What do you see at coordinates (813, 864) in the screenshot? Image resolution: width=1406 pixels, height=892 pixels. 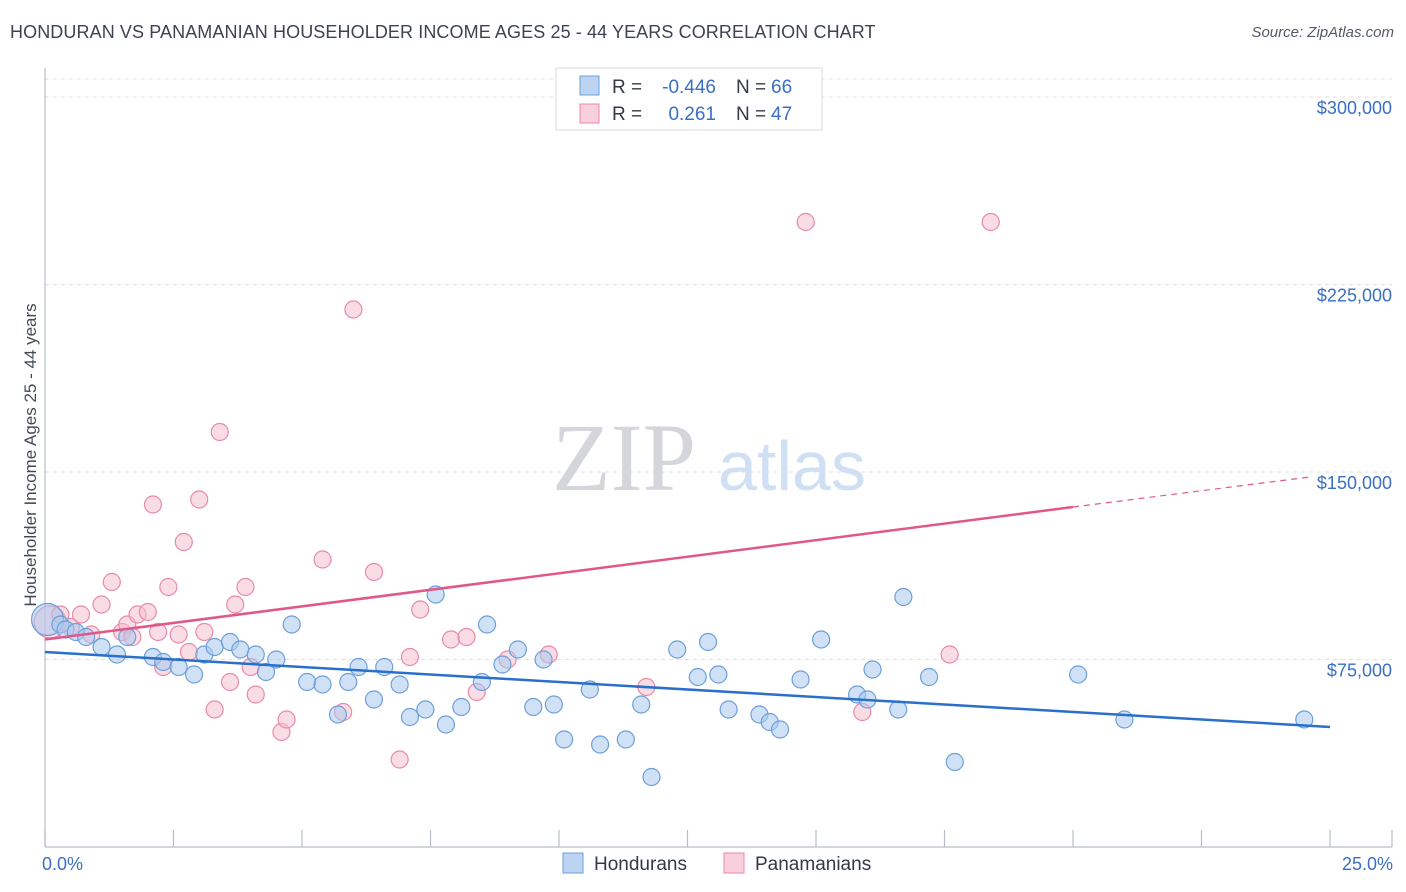 I see `bottom-legend-panamanians: Panamanians` at bounding box center [813, 864].